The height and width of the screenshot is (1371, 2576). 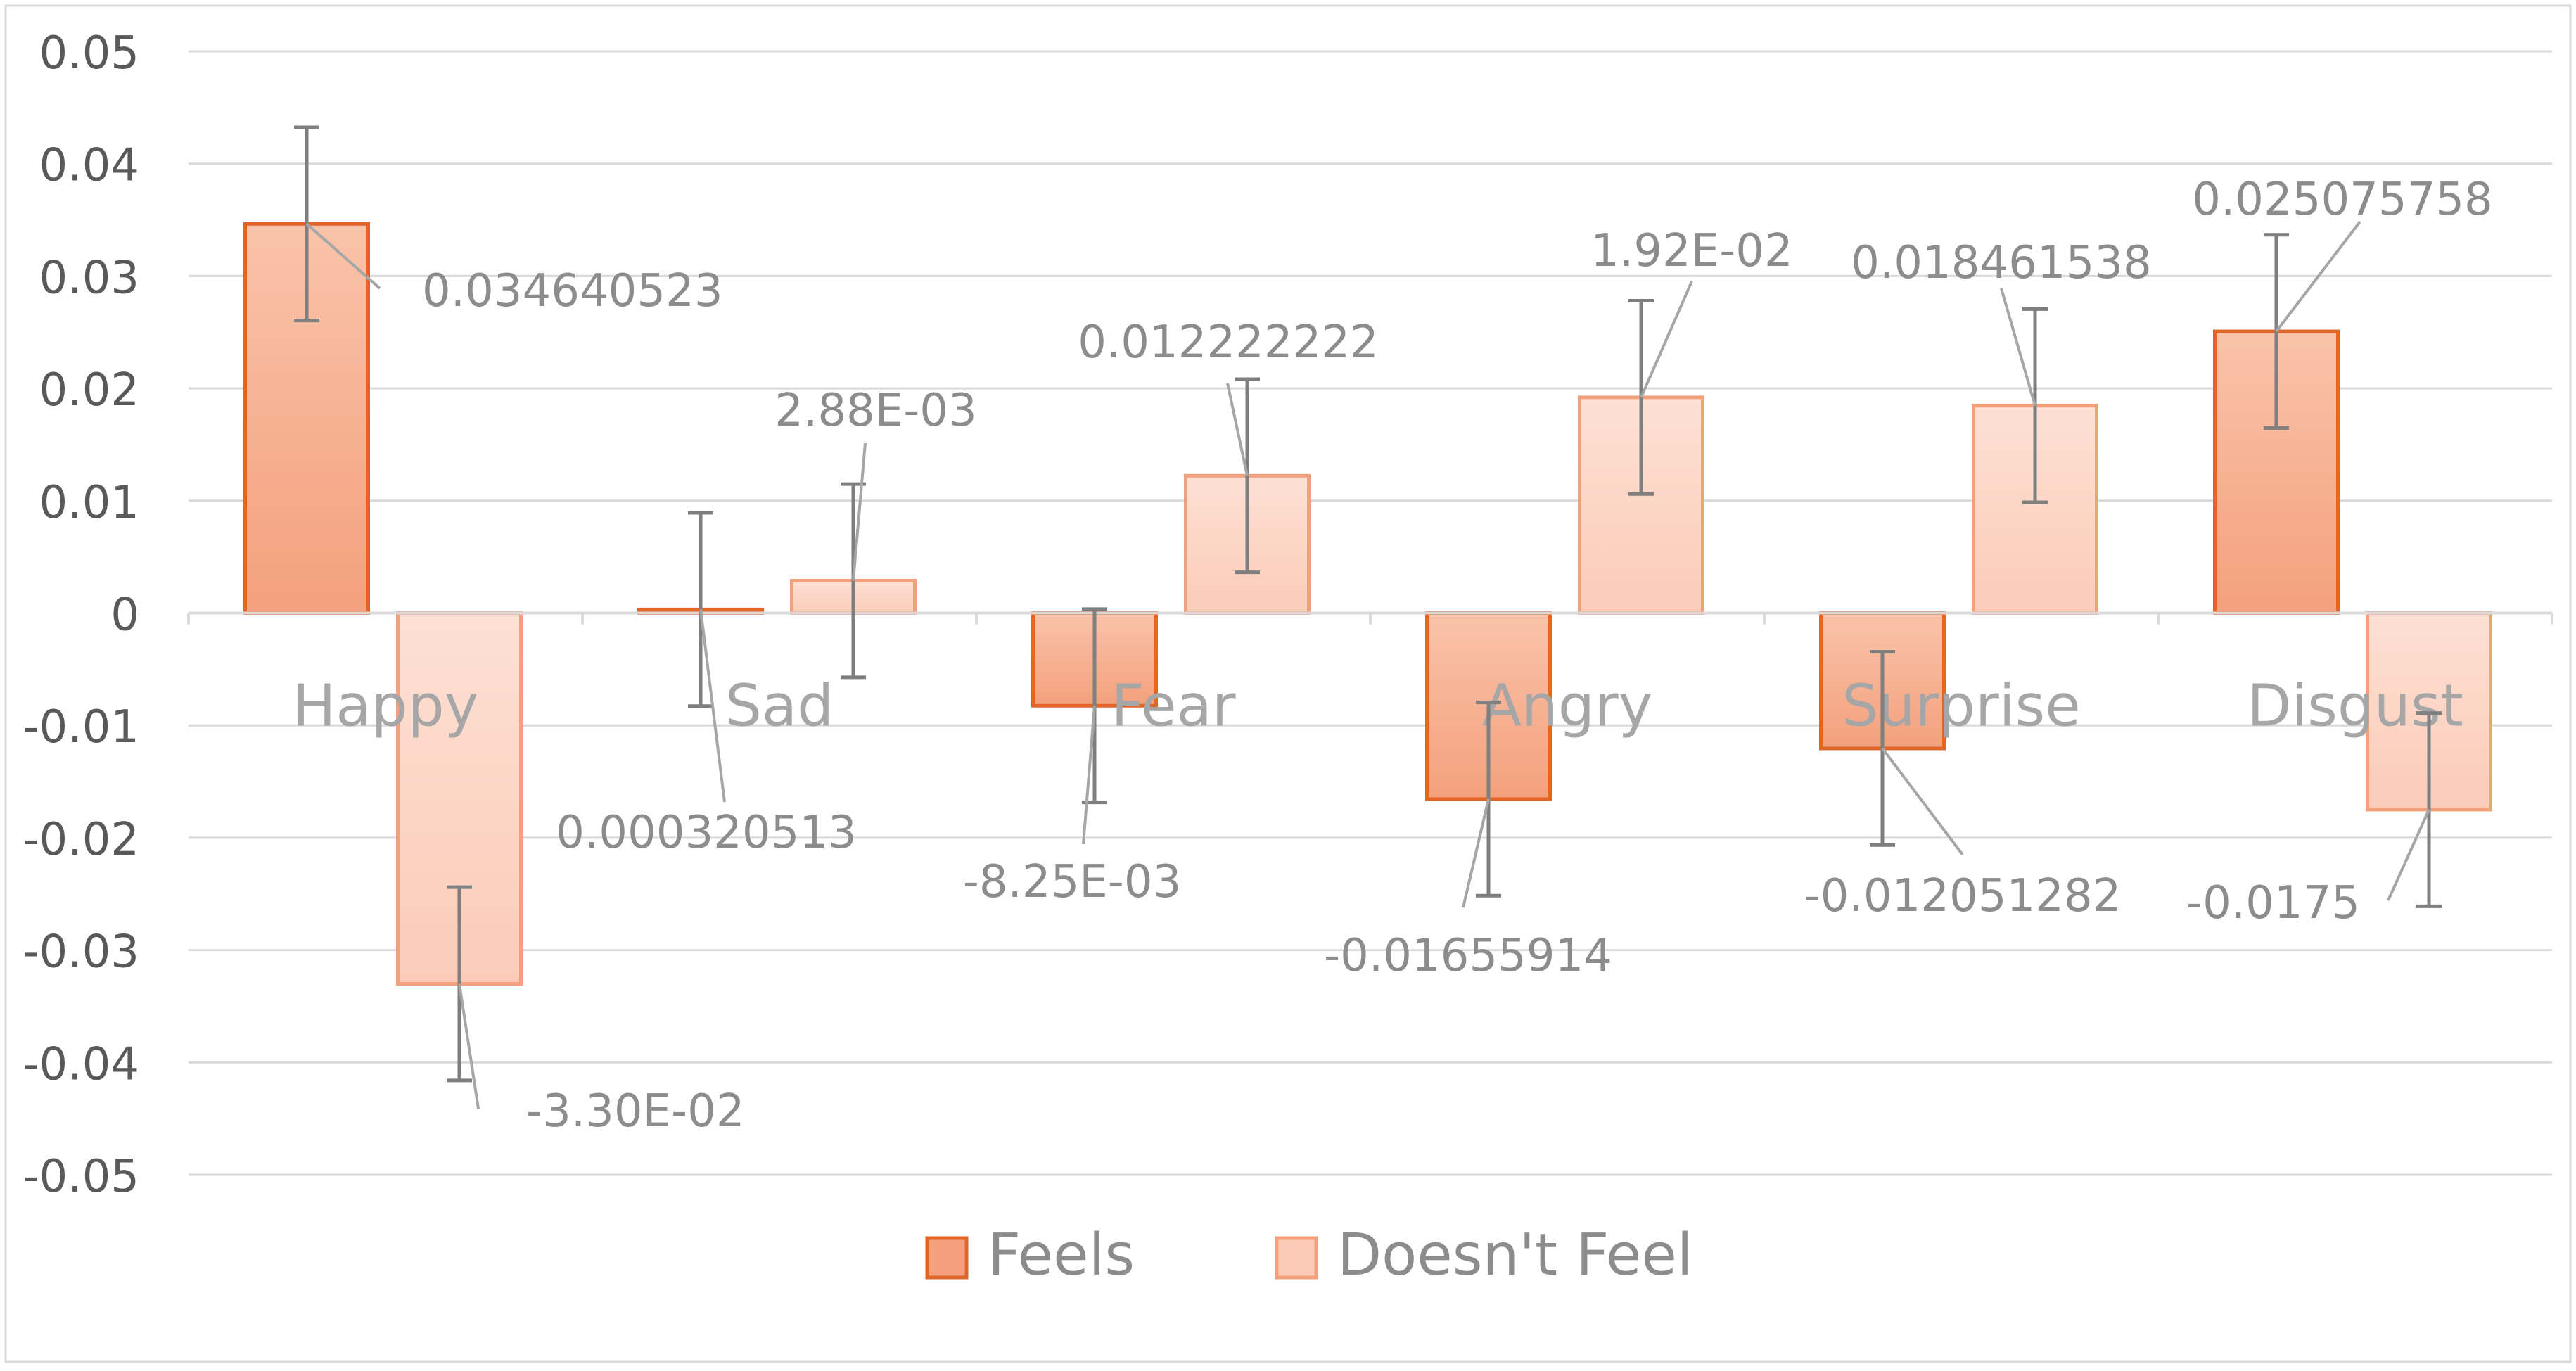 I want to click on data-label-happy-doesnt-feel: -3.30E-02, so click(x=635, y=1111).